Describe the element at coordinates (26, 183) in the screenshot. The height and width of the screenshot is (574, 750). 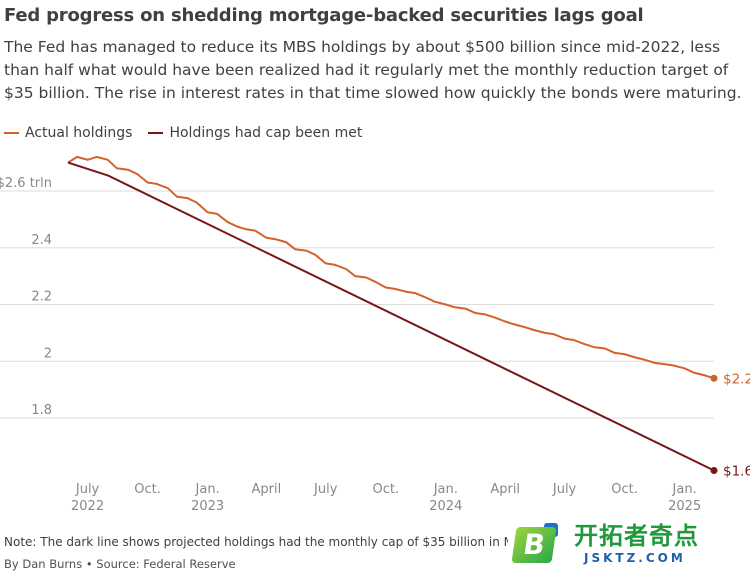
I see `y-tick-label: $2.6 trln` at that location.